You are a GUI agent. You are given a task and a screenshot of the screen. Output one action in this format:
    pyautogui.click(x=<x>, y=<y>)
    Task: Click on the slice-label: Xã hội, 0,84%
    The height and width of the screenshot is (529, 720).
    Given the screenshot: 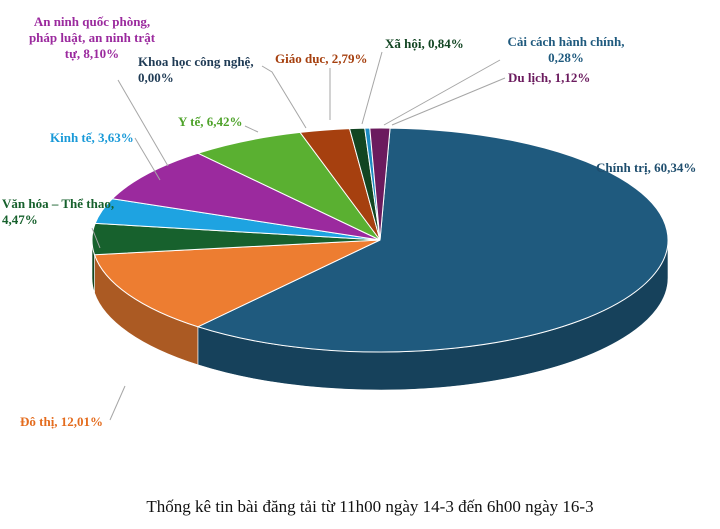 What is the action you would take?
    pyautogui.click(x=424, y=43)
    